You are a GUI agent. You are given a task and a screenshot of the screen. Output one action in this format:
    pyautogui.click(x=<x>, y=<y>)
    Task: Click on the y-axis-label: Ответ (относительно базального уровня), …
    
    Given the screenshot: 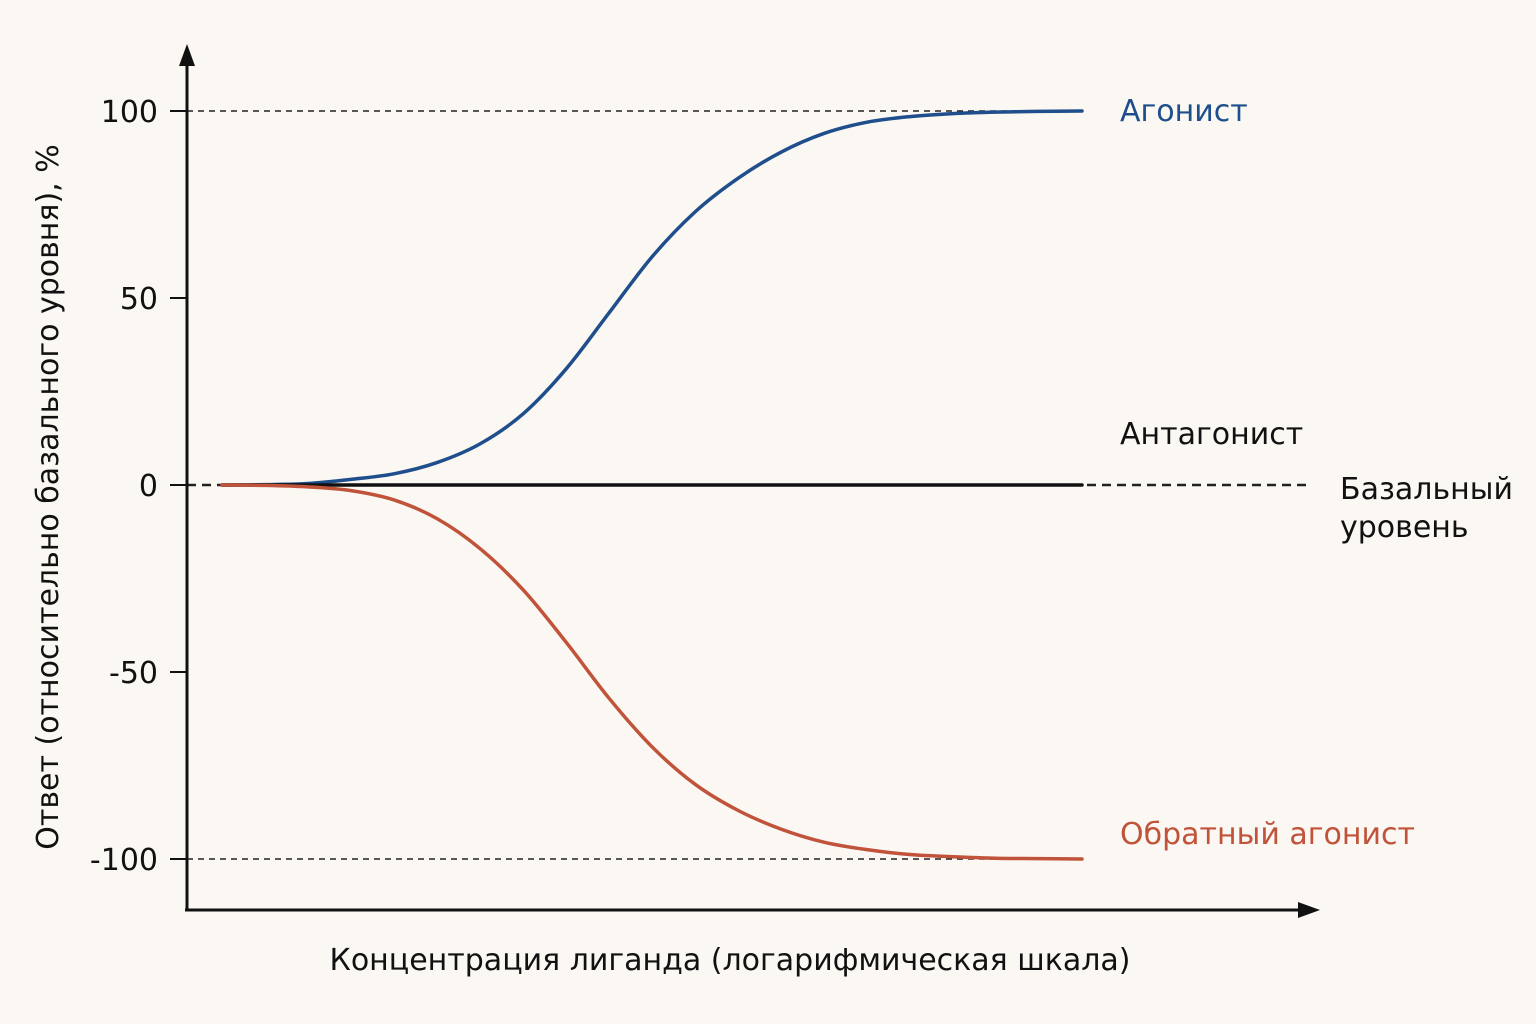 What is the action you would take?
    pyautogui.click(x=48, y=497)
    